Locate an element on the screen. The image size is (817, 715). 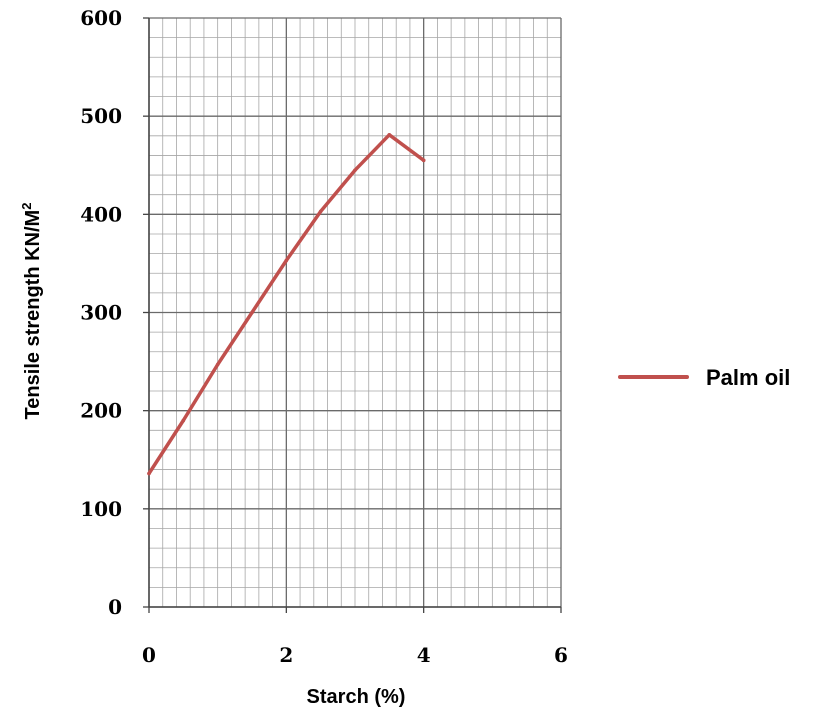
y-tick-label-0: 0 is located at coordinates (115, 607).